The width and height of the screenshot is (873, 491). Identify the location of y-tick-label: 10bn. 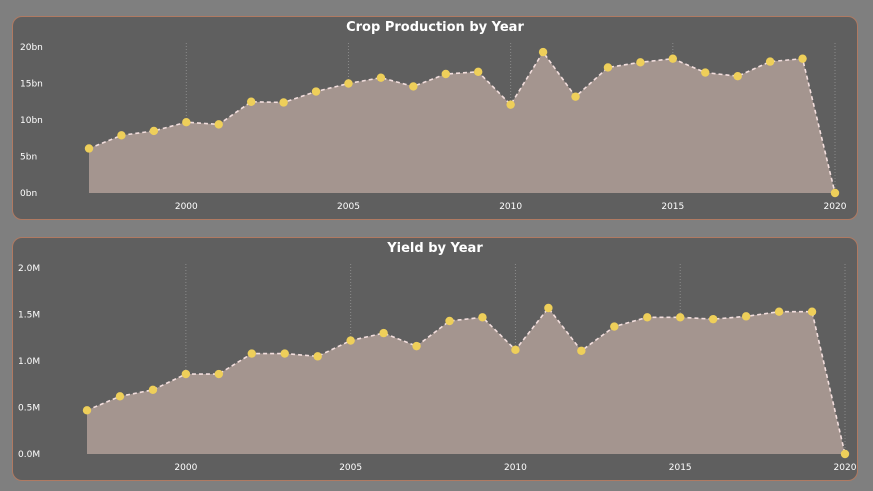
(31, 121).